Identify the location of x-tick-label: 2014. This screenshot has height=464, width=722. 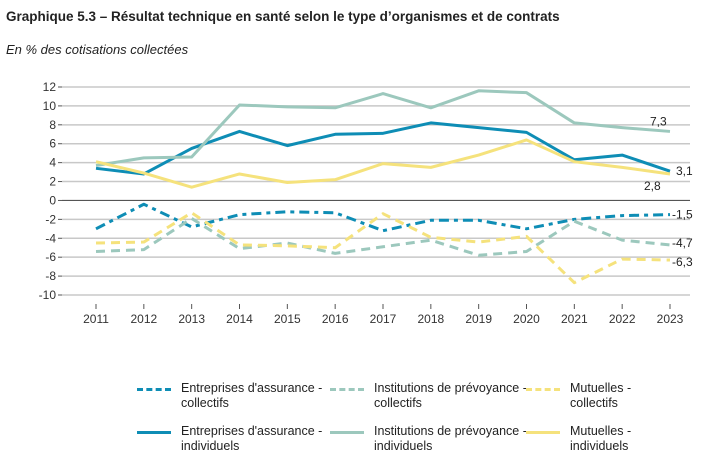
(239, 319).